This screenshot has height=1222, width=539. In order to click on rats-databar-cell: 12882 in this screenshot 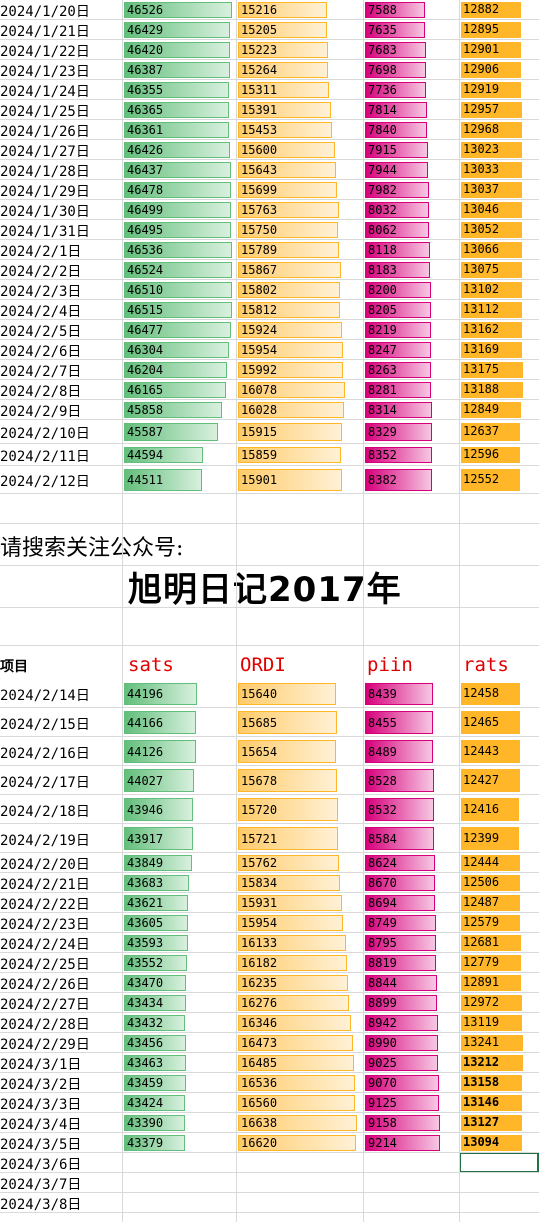, I will do `click(491, 10)`.